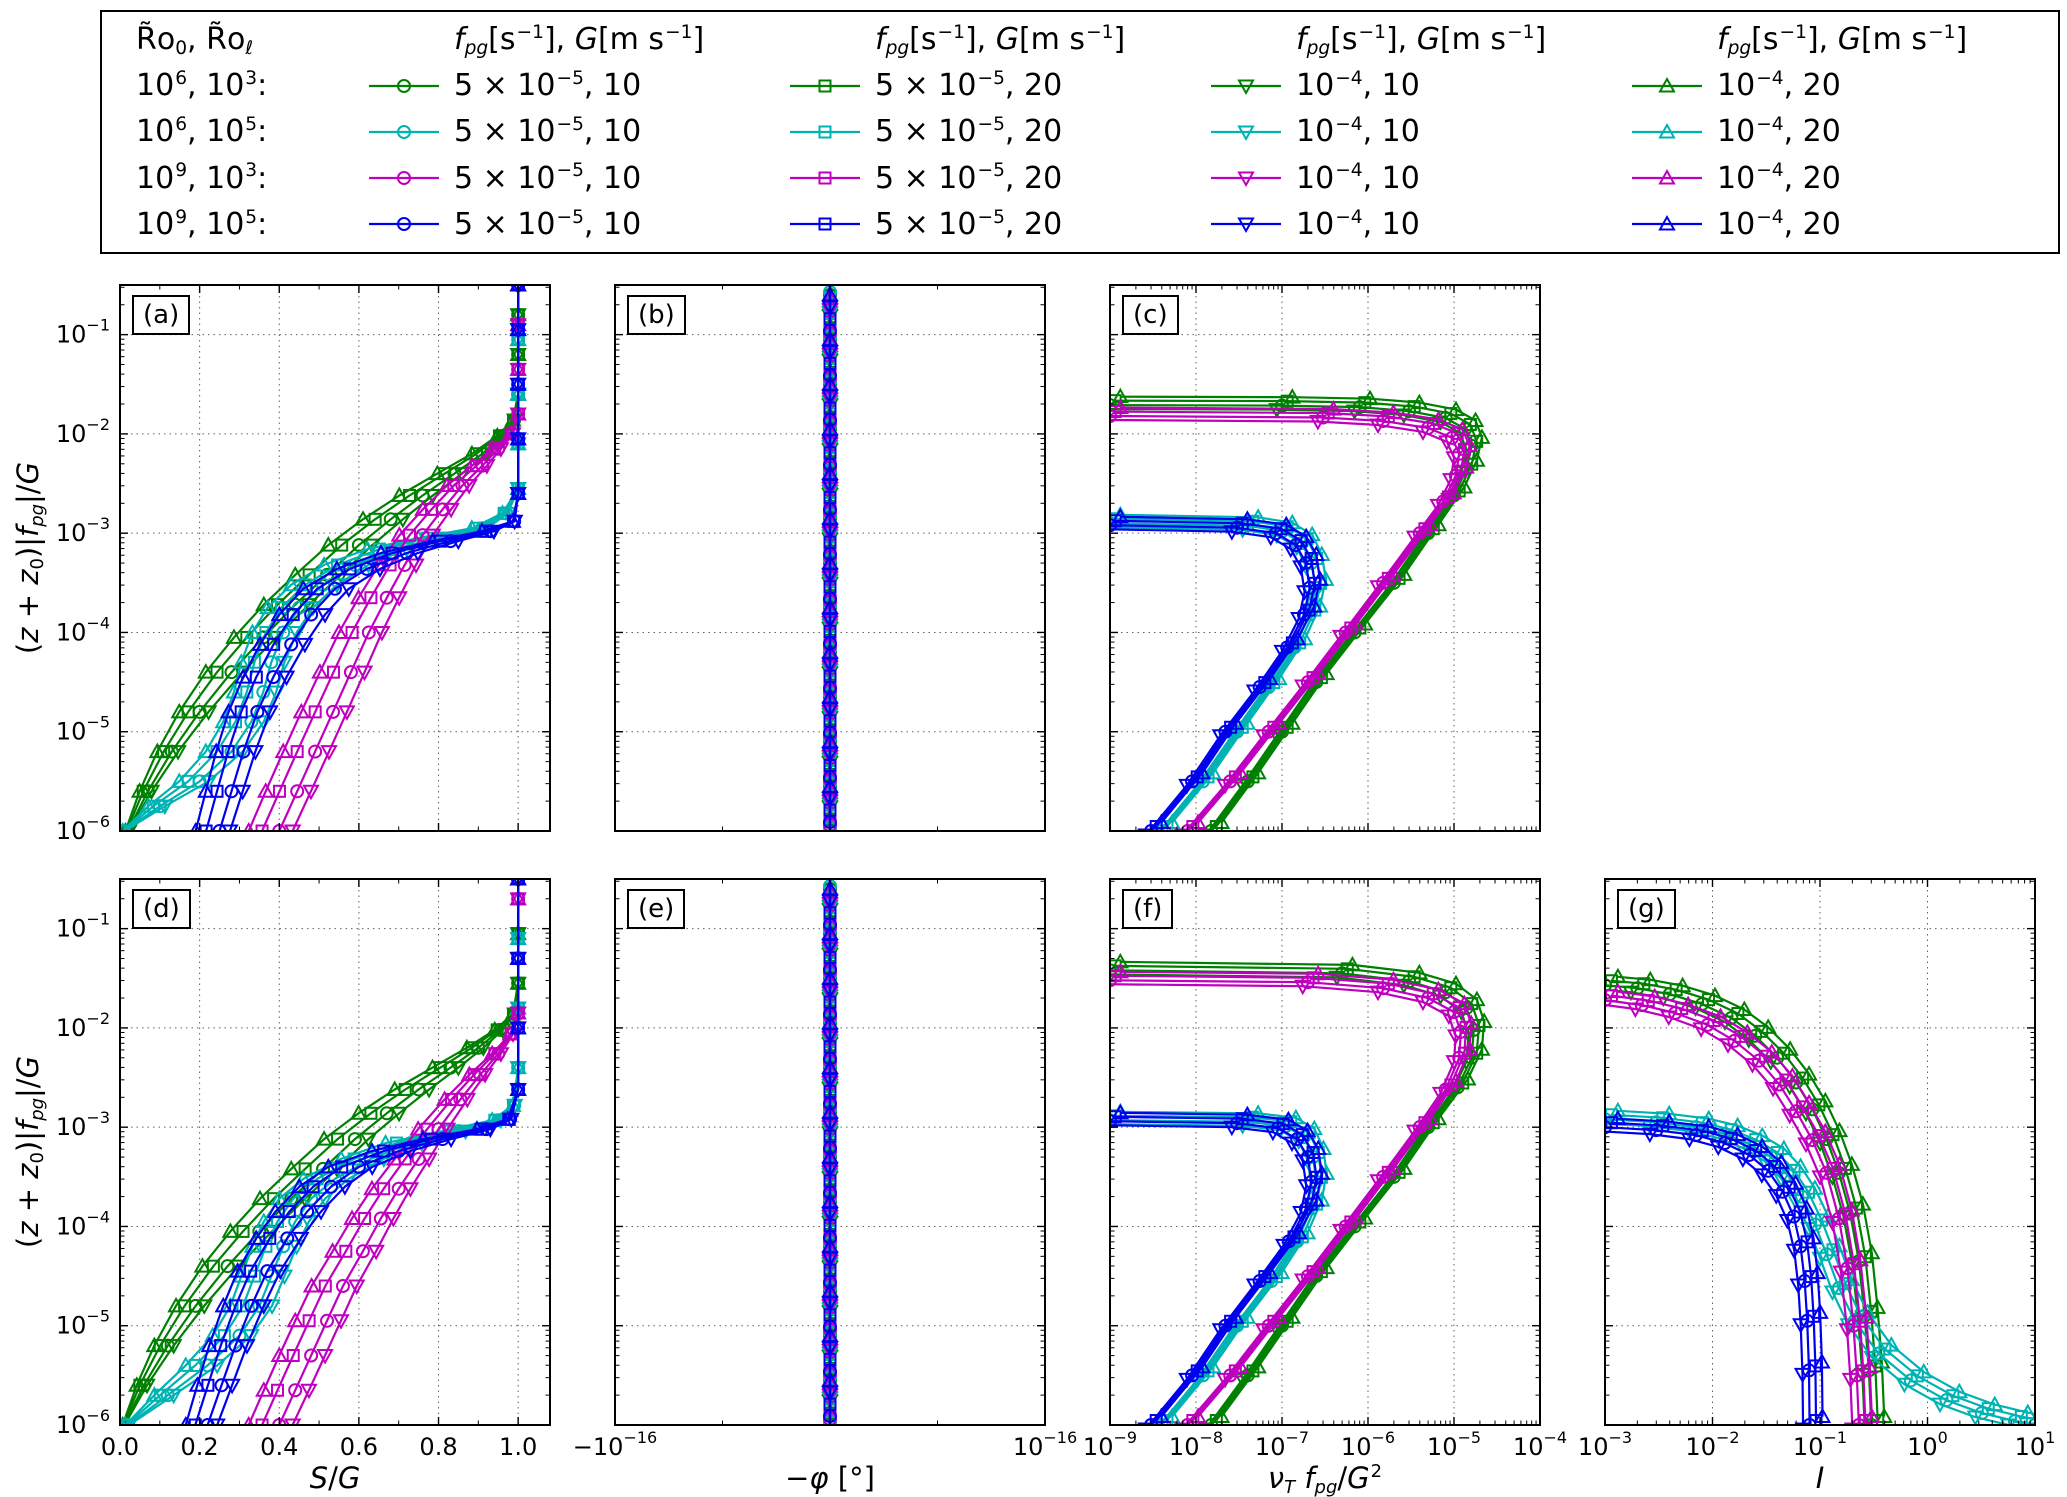 This screenshot has height=1497, width=2067. I want to click on legend-row-label: 109, 105:, so click(246, 224).